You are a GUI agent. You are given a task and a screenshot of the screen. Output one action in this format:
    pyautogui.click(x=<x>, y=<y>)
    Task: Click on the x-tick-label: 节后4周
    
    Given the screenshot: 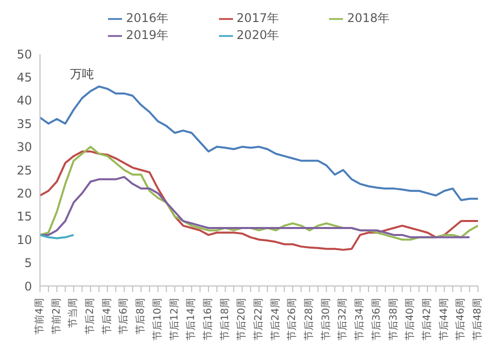 What is the action you would take?
    pyautogui.click(x=106, y=316)
    